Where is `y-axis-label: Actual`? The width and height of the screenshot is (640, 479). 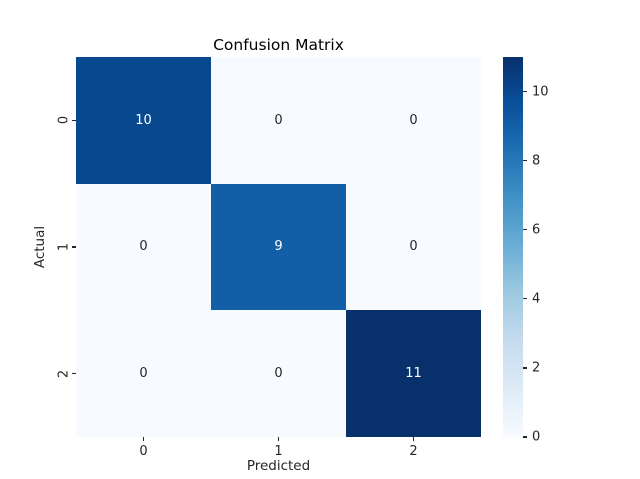 y-axis-label: Actual is located at coordinates (40, 247).